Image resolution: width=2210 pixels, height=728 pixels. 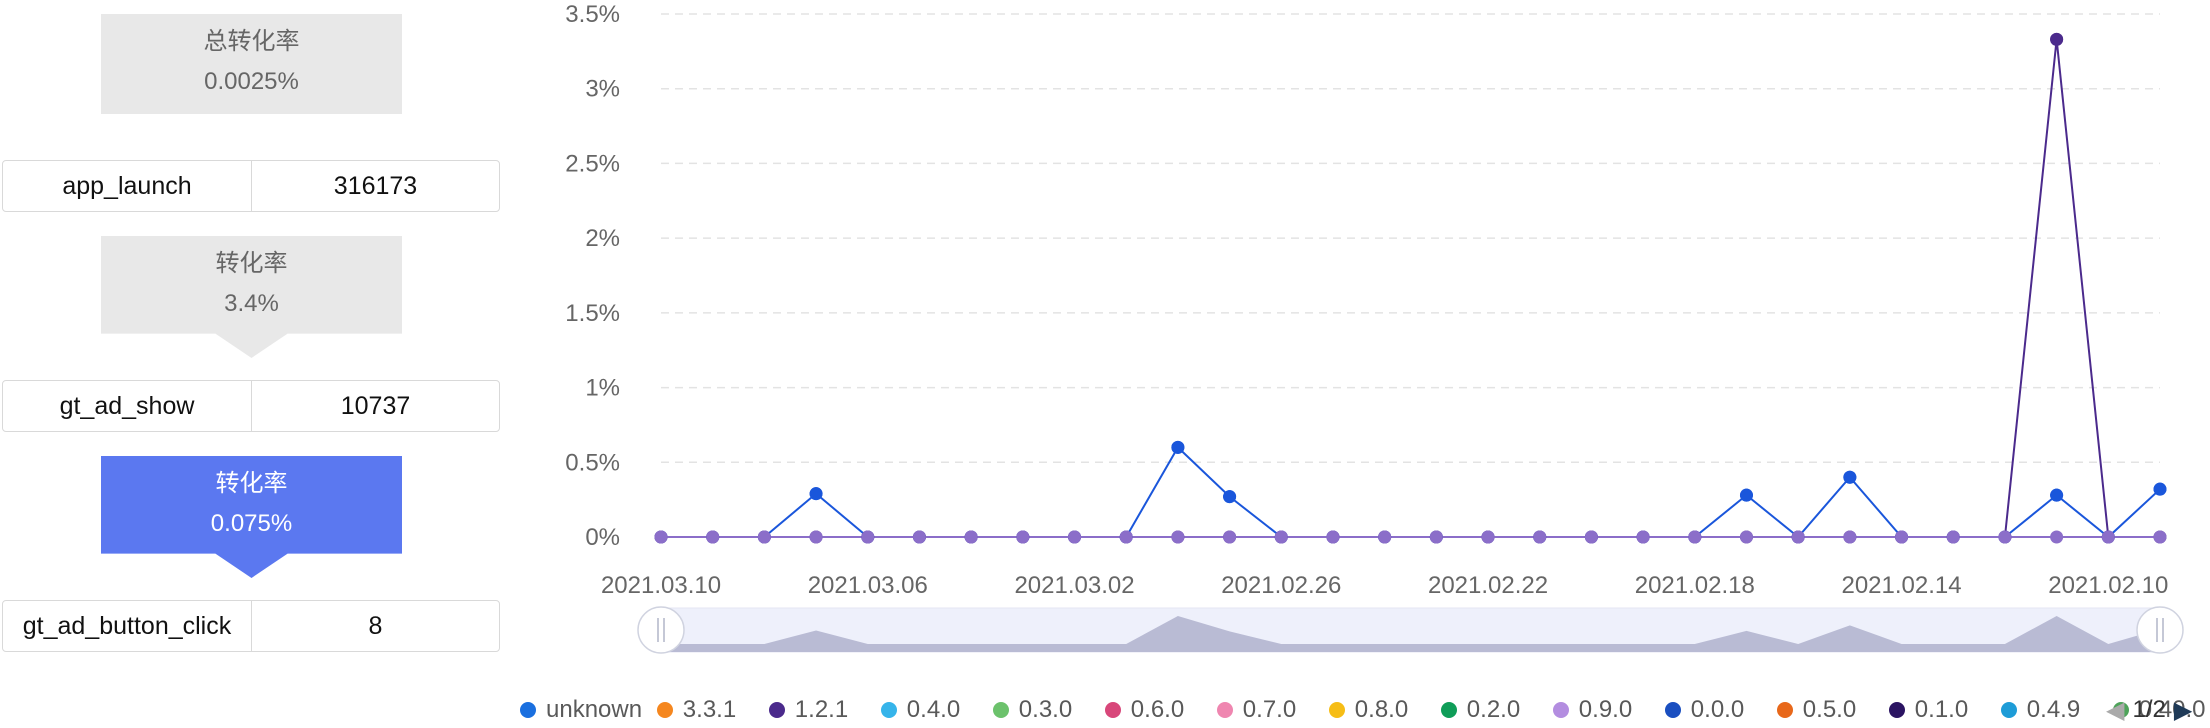 I want to click on funnel-step-gt-ad-button-click: gt_ad_button_click 8, so click(x=251, y=626).